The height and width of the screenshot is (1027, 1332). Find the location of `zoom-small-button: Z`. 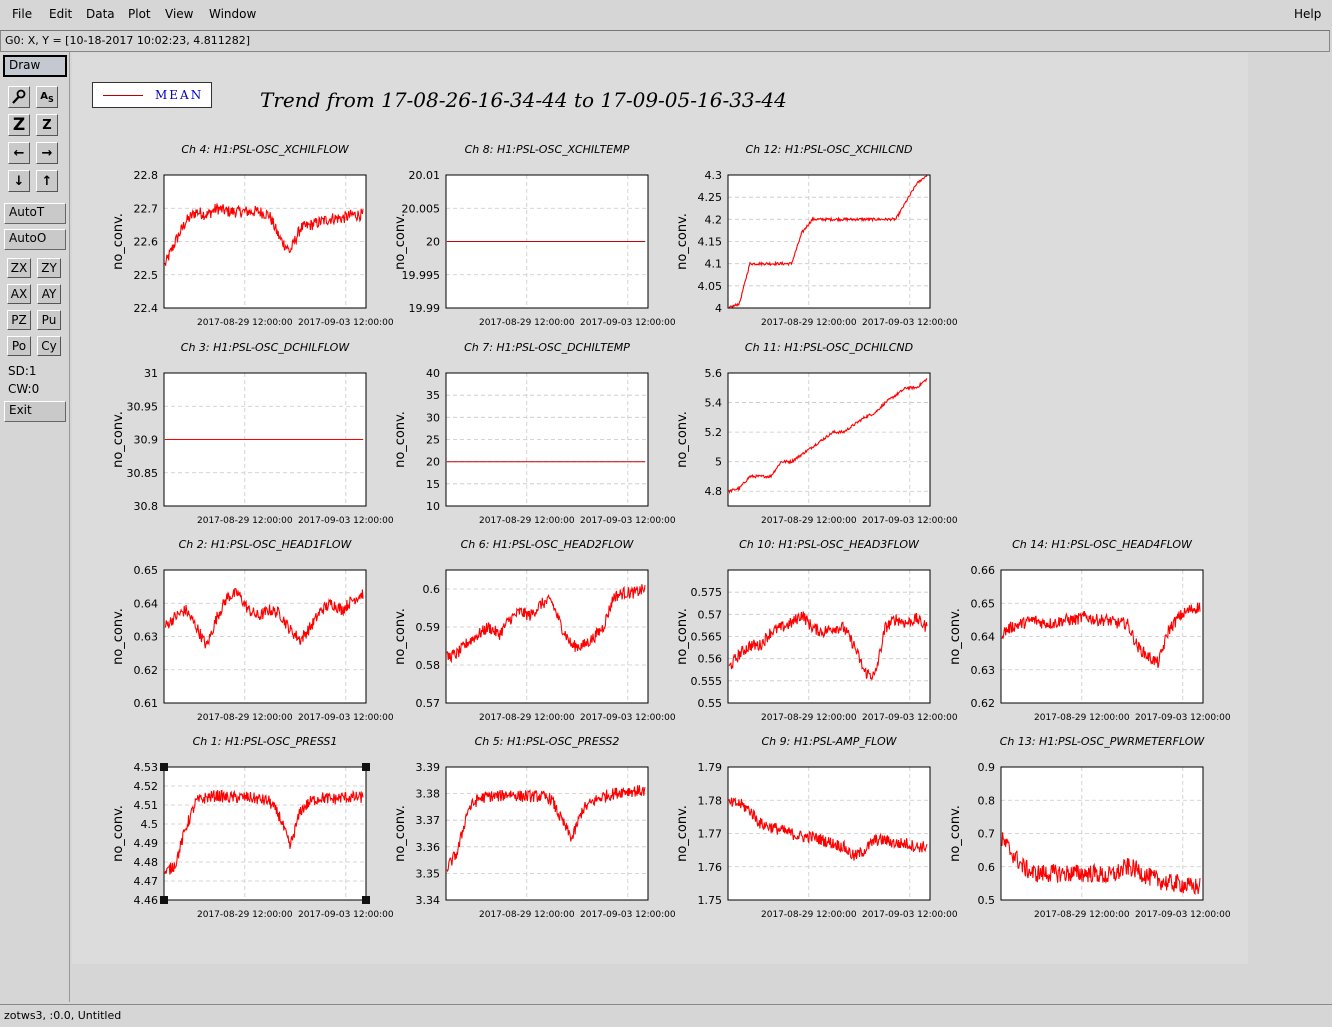

zoom-small-button: Z is located at coordinates (47, 125).